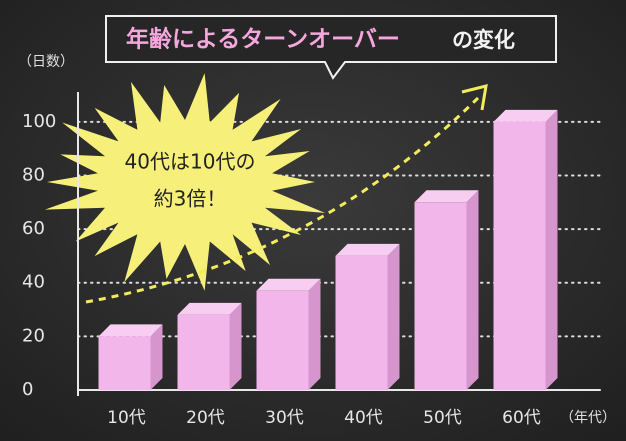 The height and width of the screenshot is (441, 626). I want to click on annotation-text: 40代は10代の, so click(190, 162).